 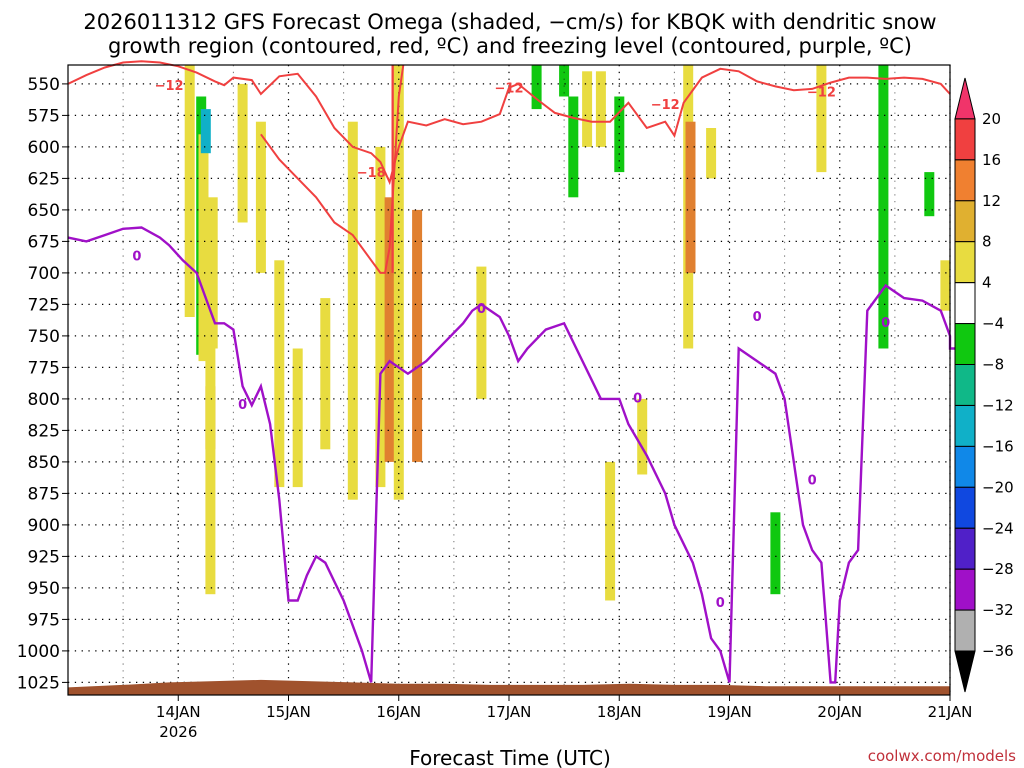 I want to click on y-tick-label-9: 775, so click(x=44, y=368).